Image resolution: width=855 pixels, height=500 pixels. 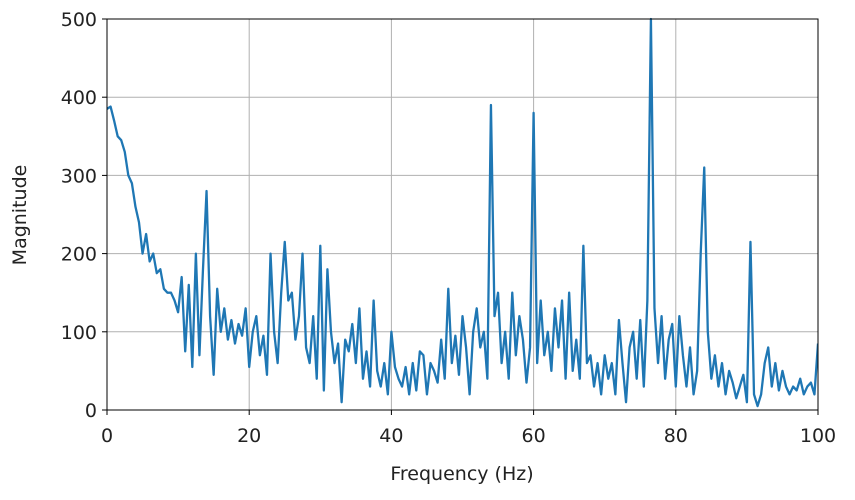 I want to click on y-tick-label: 400, so click(x=79, y=98).